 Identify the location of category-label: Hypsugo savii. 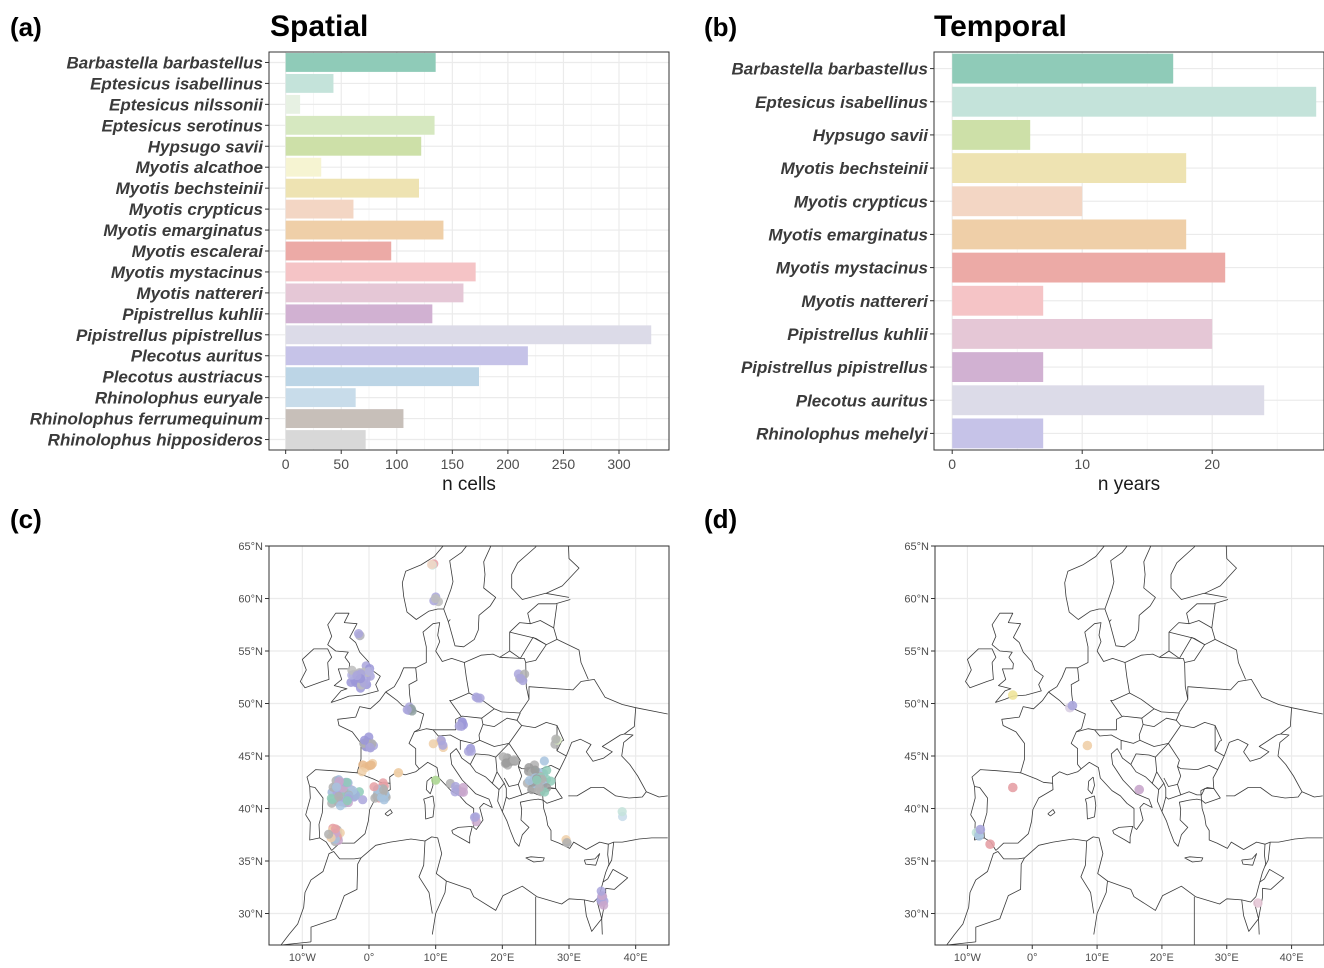
(871, 135).